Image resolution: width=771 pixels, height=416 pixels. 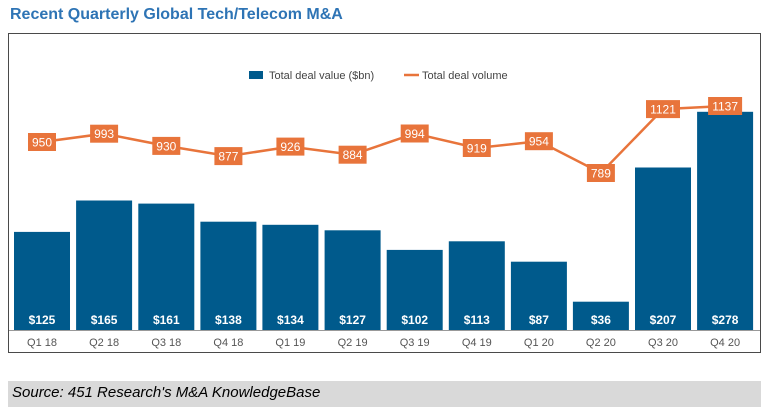 What do you see at coordinates (166, 343) in the screenshot?
I see `x-tick-label: Q3 18` at bounding box center [166, 343].